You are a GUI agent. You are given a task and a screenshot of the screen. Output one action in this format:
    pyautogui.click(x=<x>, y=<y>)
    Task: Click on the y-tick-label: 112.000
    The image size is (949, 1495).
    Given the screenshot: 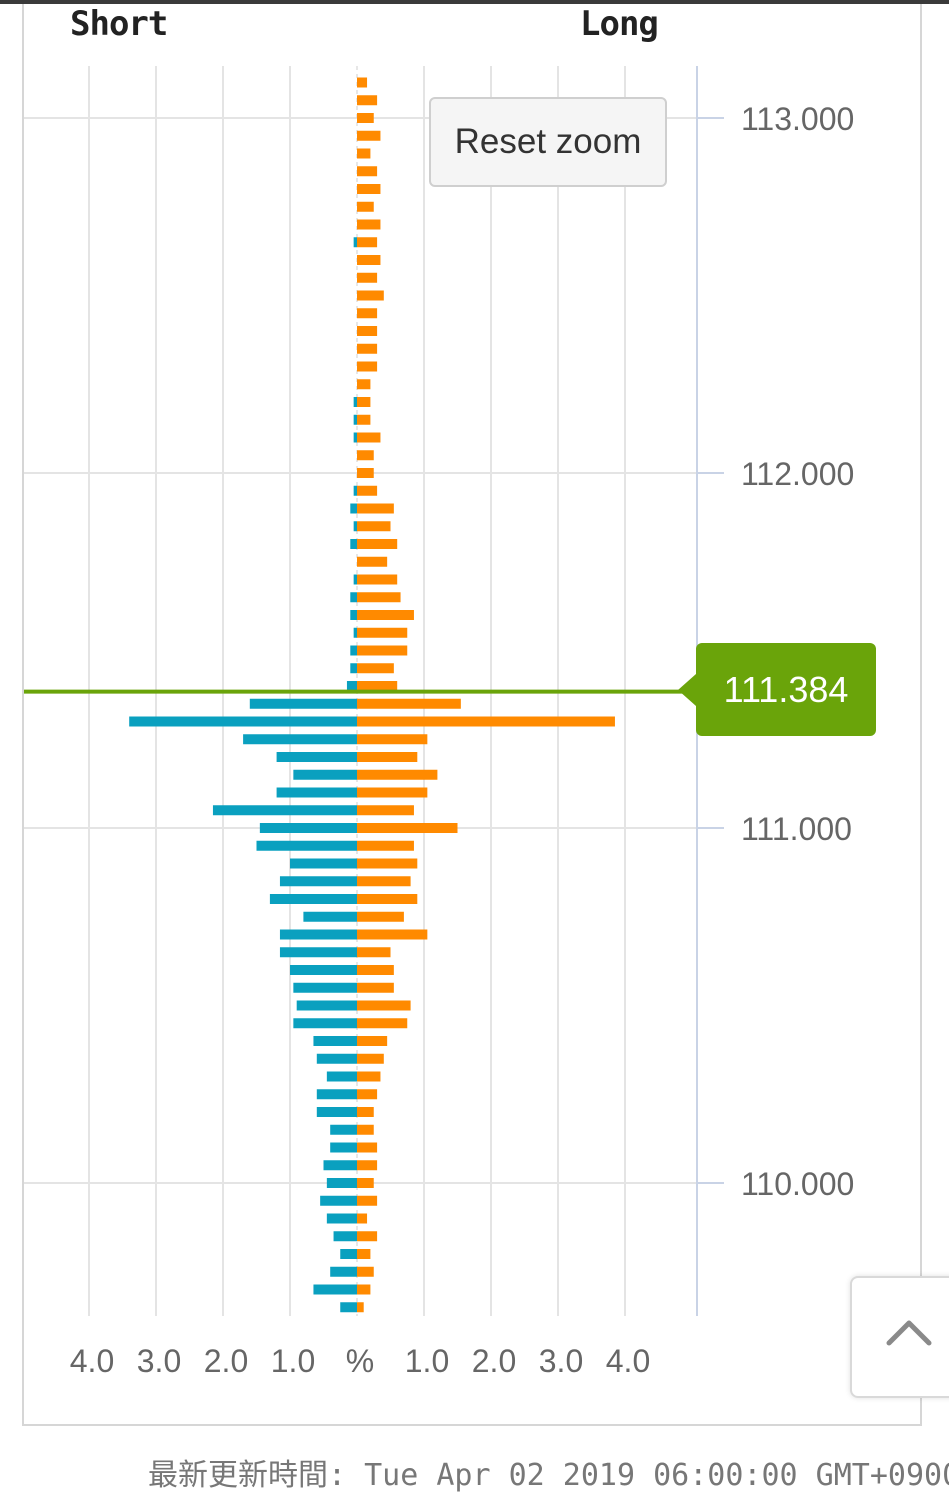 What is the action you would take?
    pyautogui.click(x=797, y=474)
    